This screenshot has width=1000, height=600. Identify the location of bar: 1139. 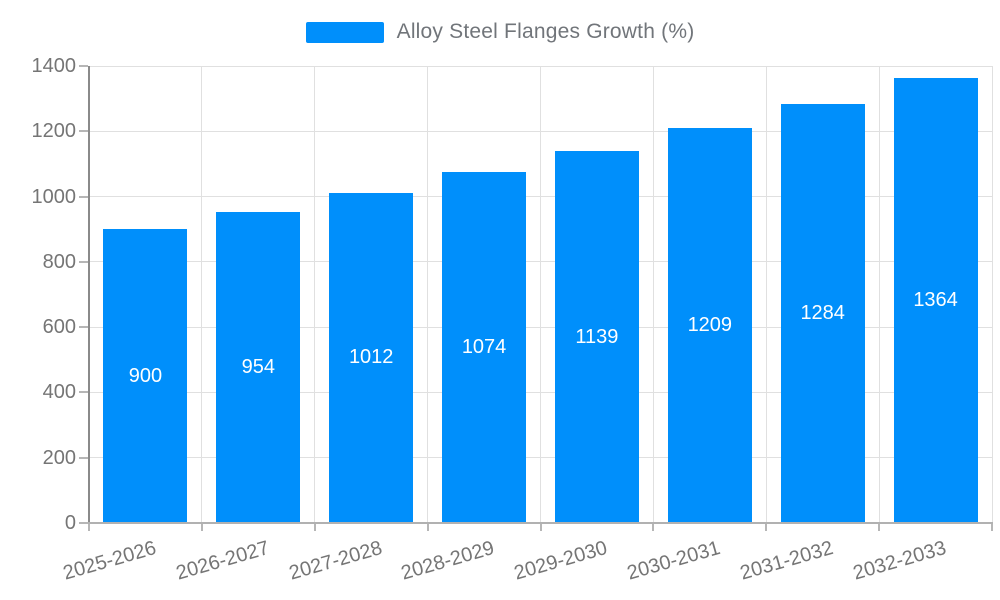
(596, 337).